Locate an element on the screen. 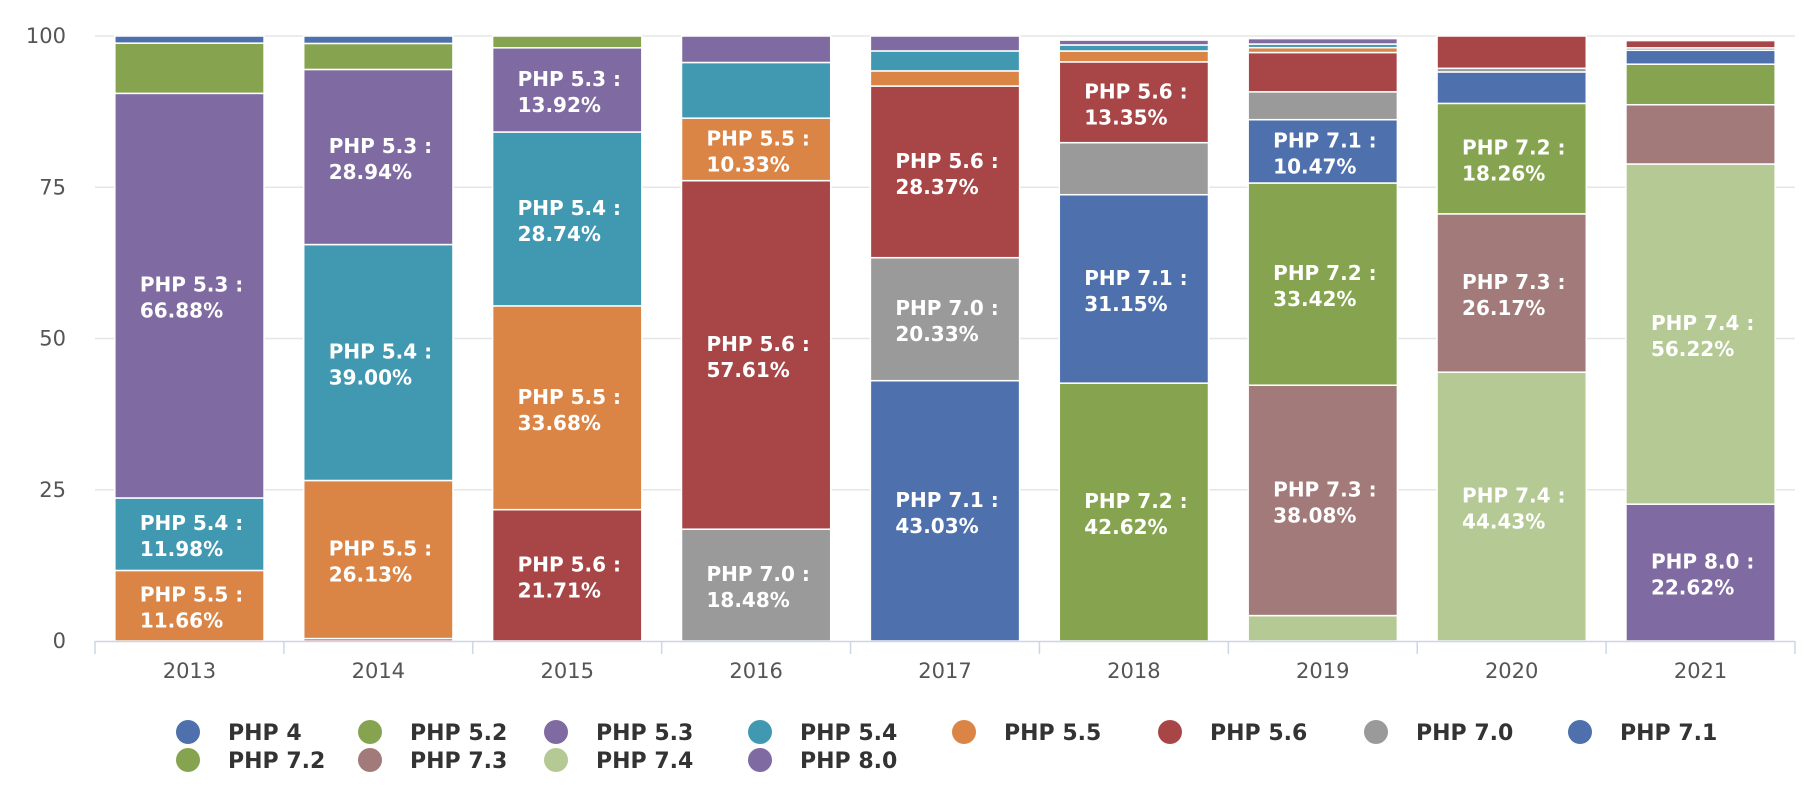 The image size is (1812, 794). legend-item: PHP 8.0 is located at coordinates (822, 761).